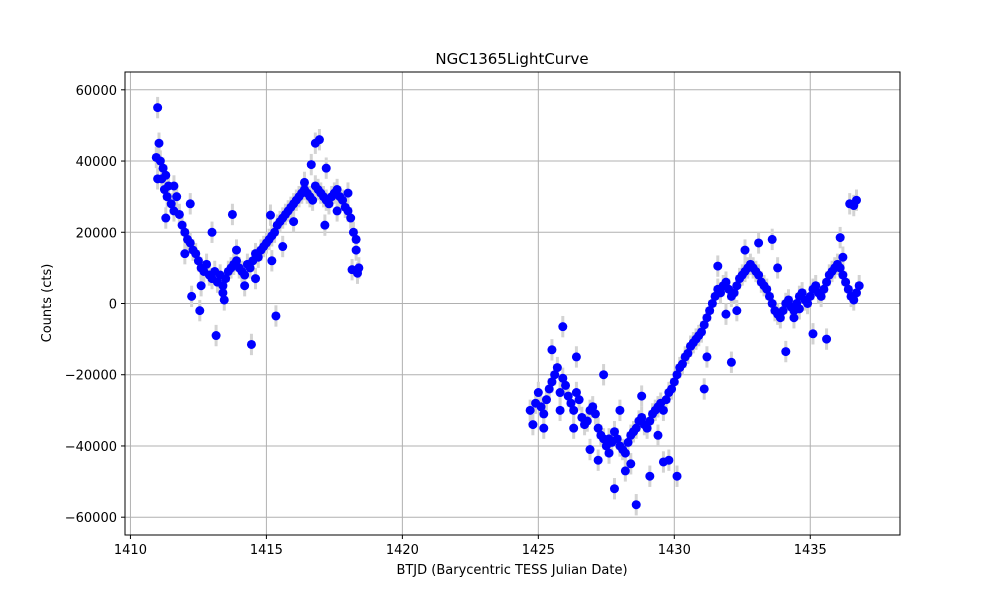 The width and height of the screenshot is (1000, 600). I want to click on x-tick-label: 1435, so click(810, 550).